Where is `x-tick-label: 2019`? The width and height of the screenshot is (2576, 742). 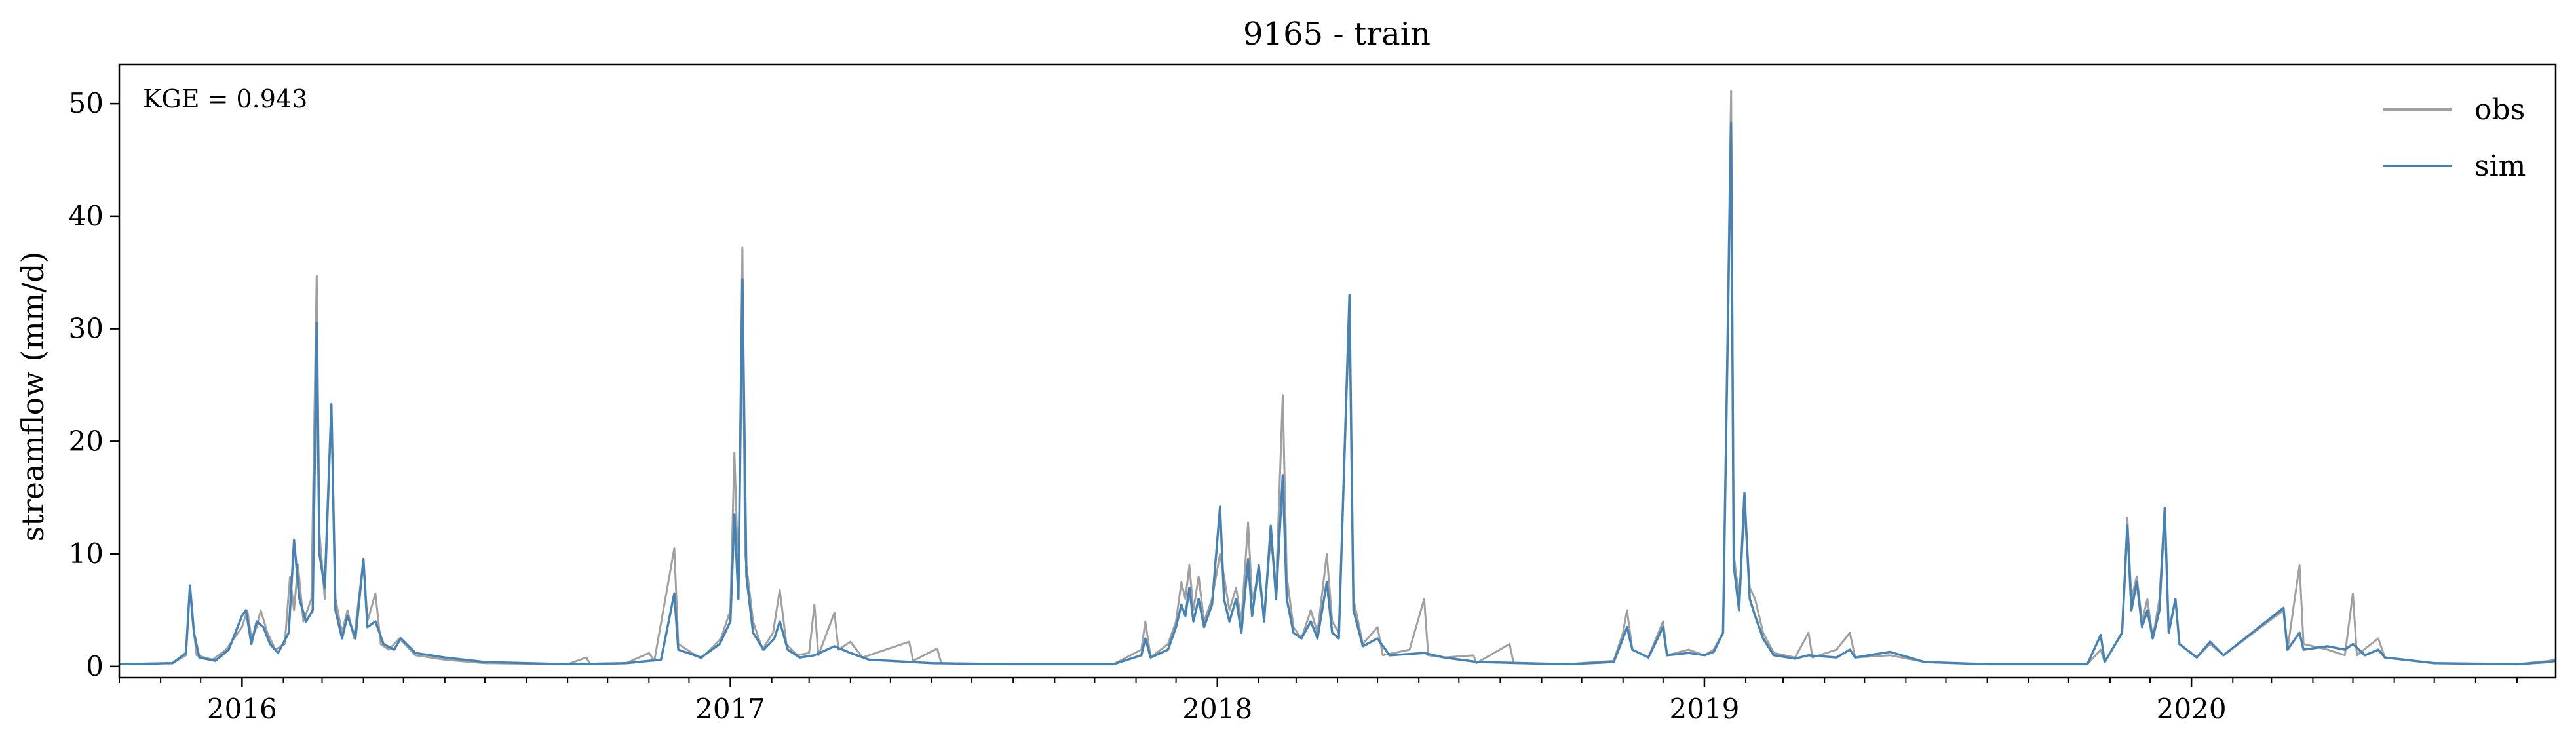 x-tick-label: 2019 is located at coordinates (1704, 709).